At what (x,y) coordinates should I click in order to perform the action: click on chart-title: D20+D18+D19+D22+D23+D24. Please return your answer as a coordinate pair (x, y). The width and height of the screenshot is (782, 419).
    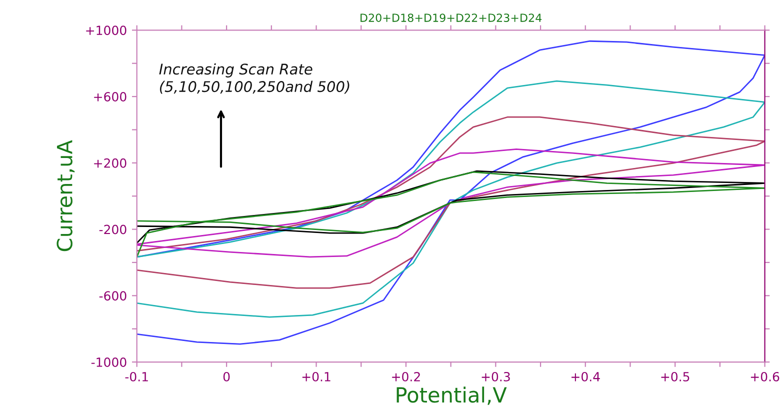
    Looking at the image, I should click on (451, 18).